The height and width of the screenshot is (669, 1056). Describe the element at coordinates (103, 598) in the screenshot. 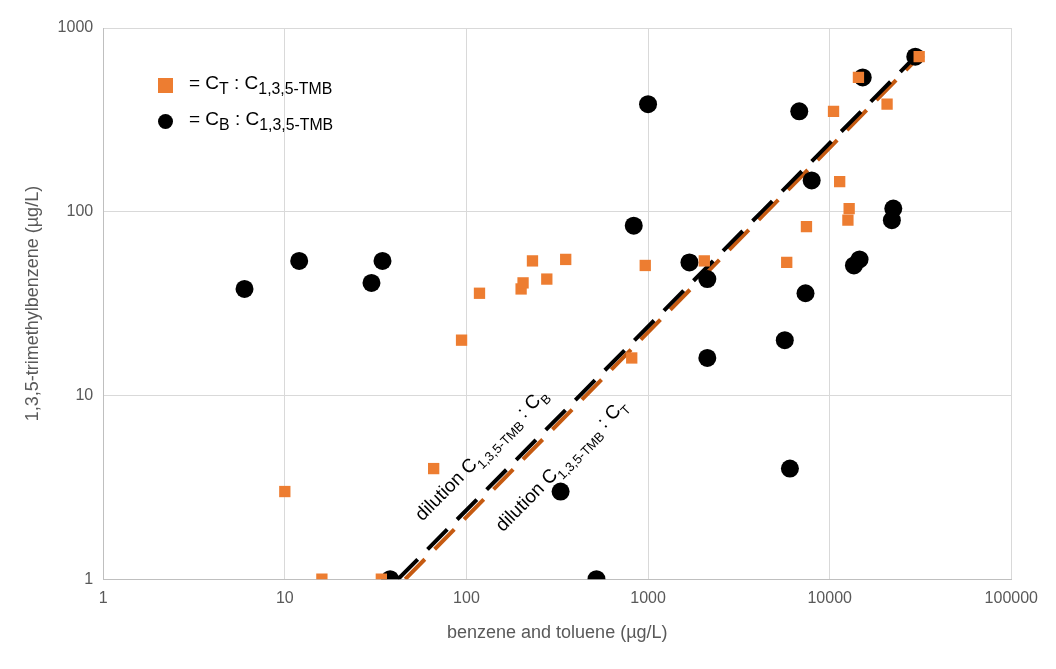

I see `x-tick-label: 1` at that location.